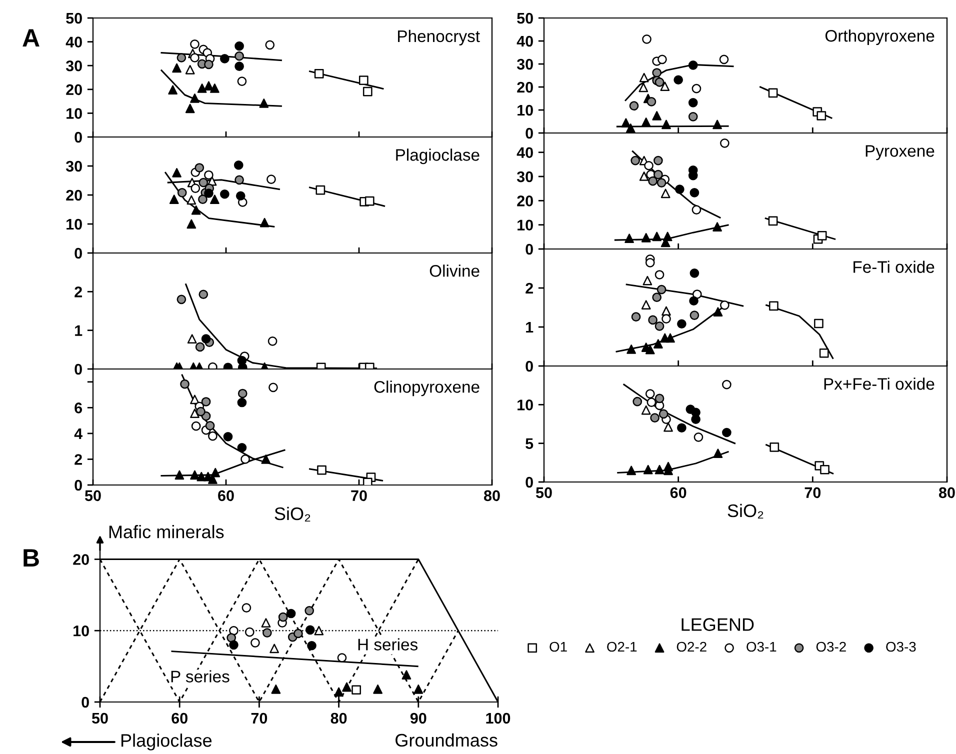 The height and width of the screenshot is (754, 956). What do you see at coordinates (31, 37) in the screenshot?
I see `text: A` at bounding box center [31, 37].